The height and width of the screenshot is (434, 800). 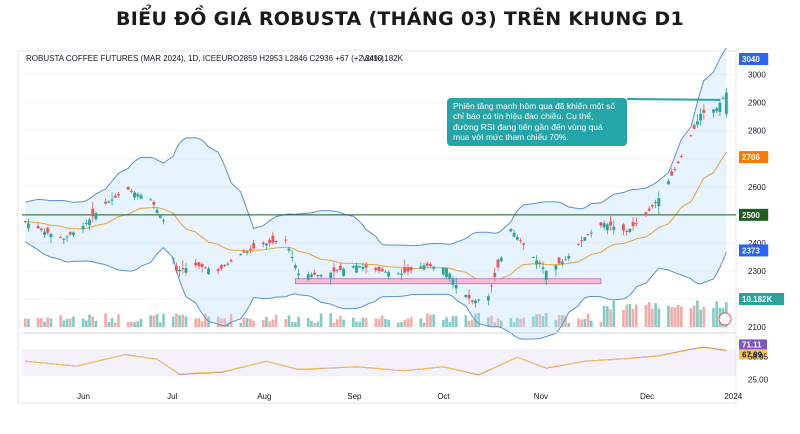 I want to click on volume-label: Vol10.182K, so click(x=383, y=58).